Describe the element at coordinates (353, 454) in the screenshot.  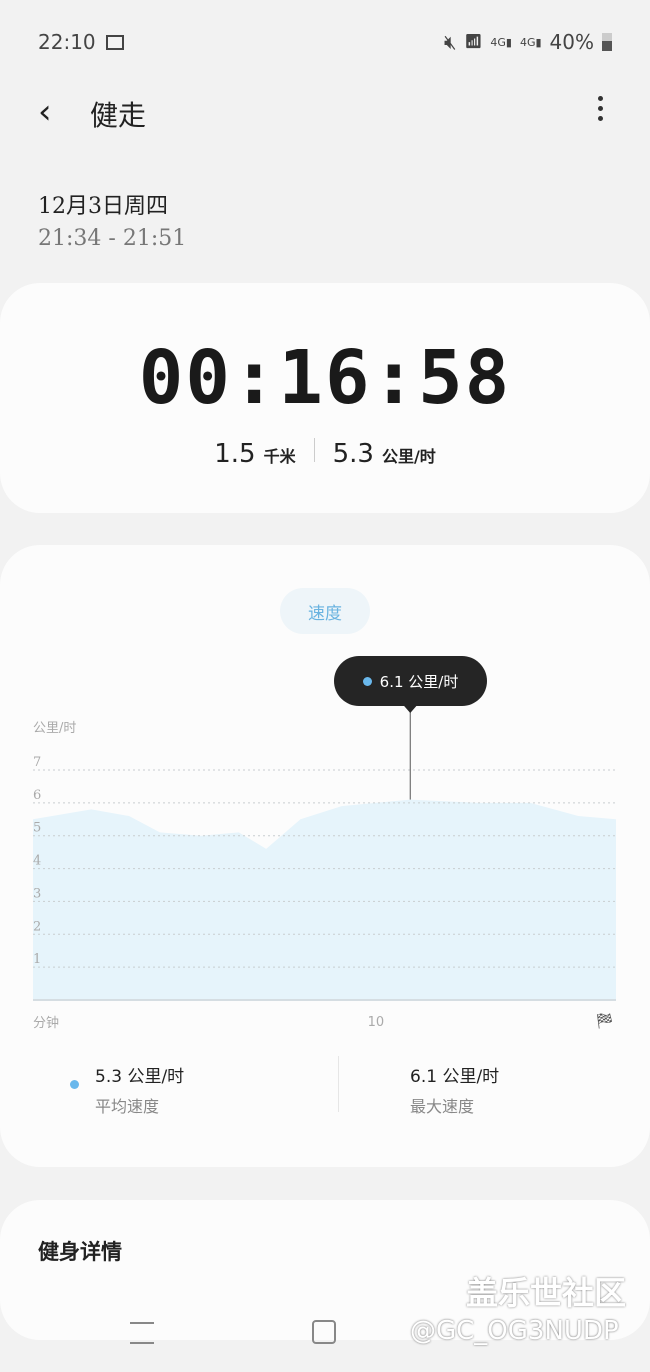
I see `speed-value: 5.3` at that location.